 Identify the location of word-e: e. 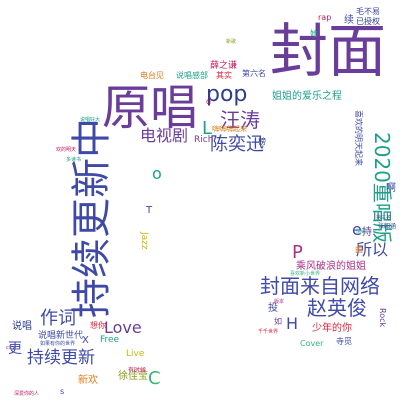
(357, 229).